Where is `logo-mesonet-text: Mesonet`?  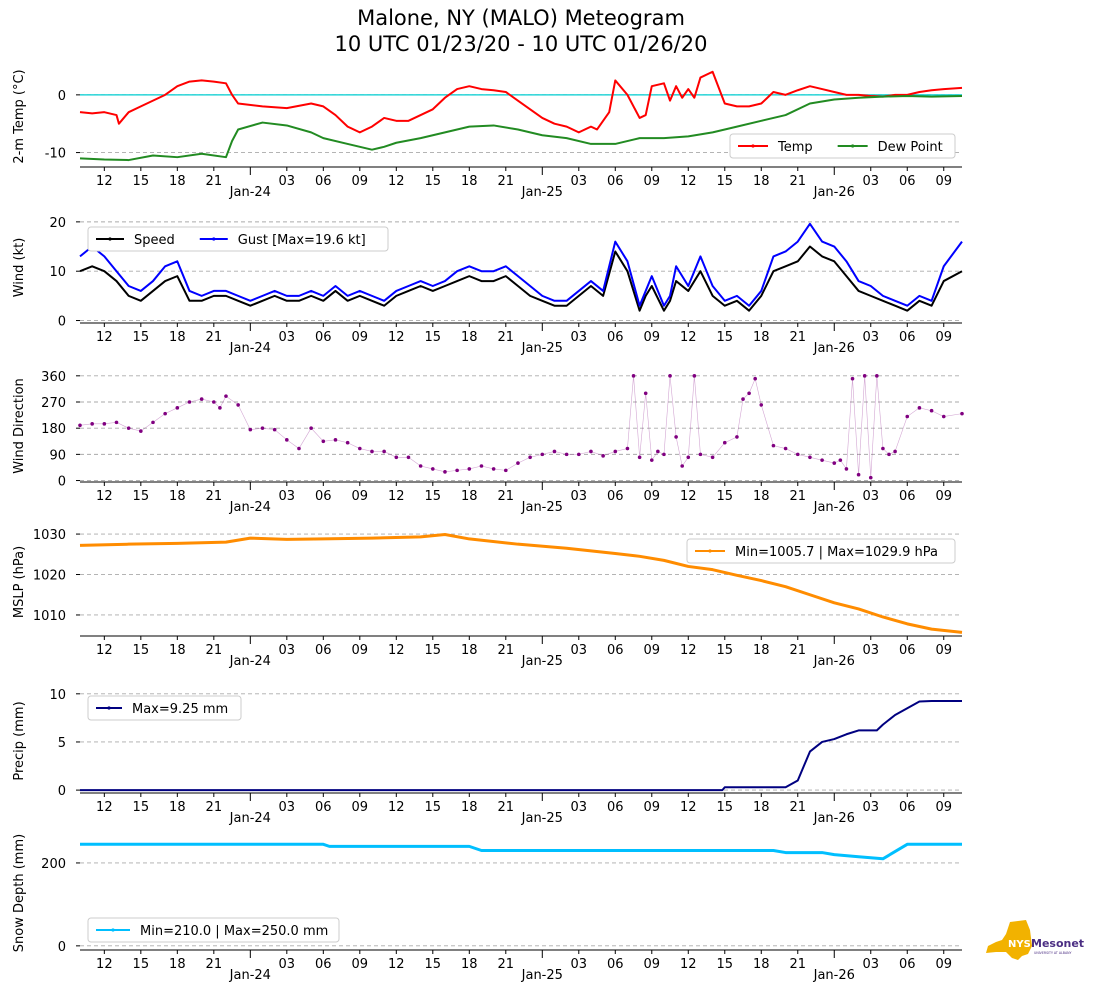
logo-mesonet-text: Mesonet is located at coordinates (1057, 943).